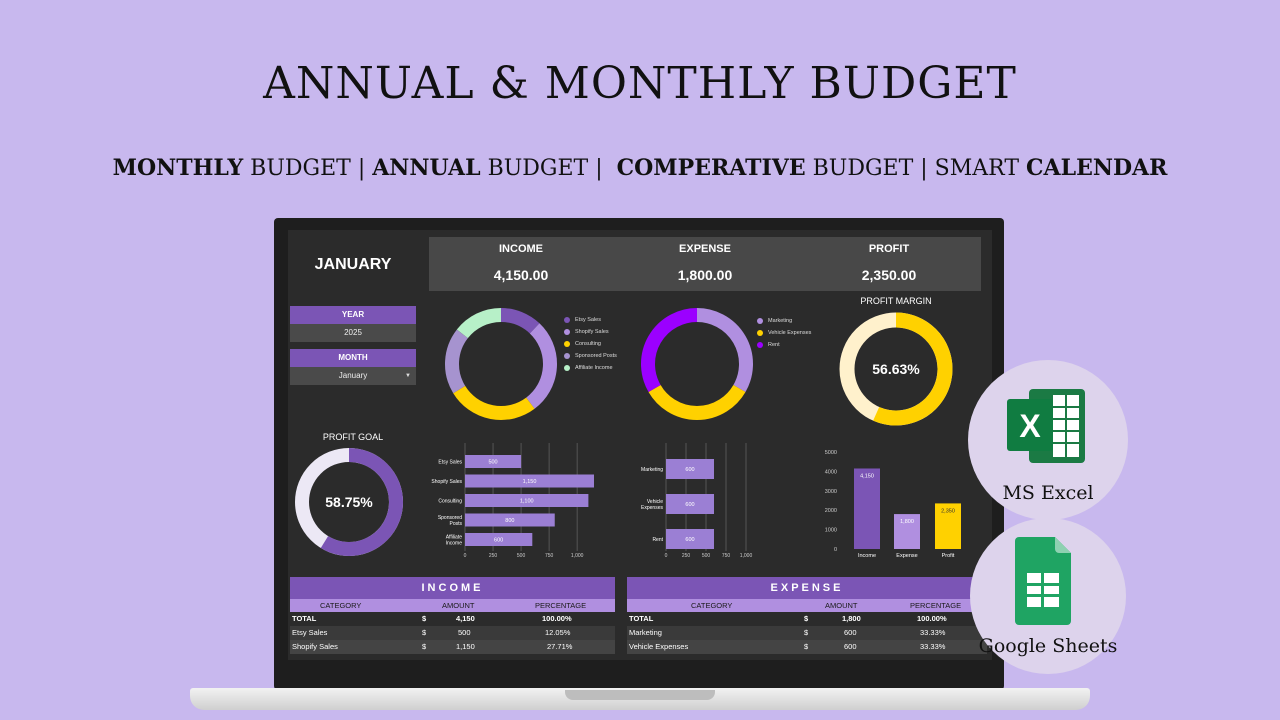 This screenshot has height=720, width=1280. I want to click on sheets-label: Google Sheets, so click(1048, 646).